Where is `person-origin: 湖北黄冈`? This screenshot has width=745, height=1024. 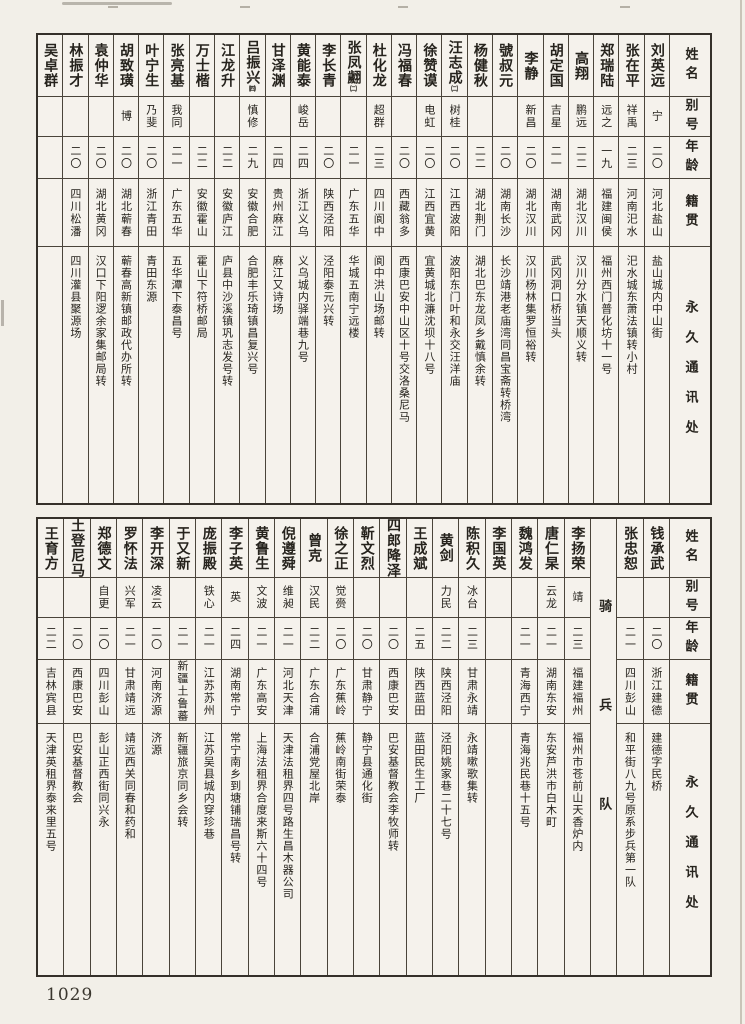 person-origin: 湖北黄冈 is located at coordinates (101, 212).